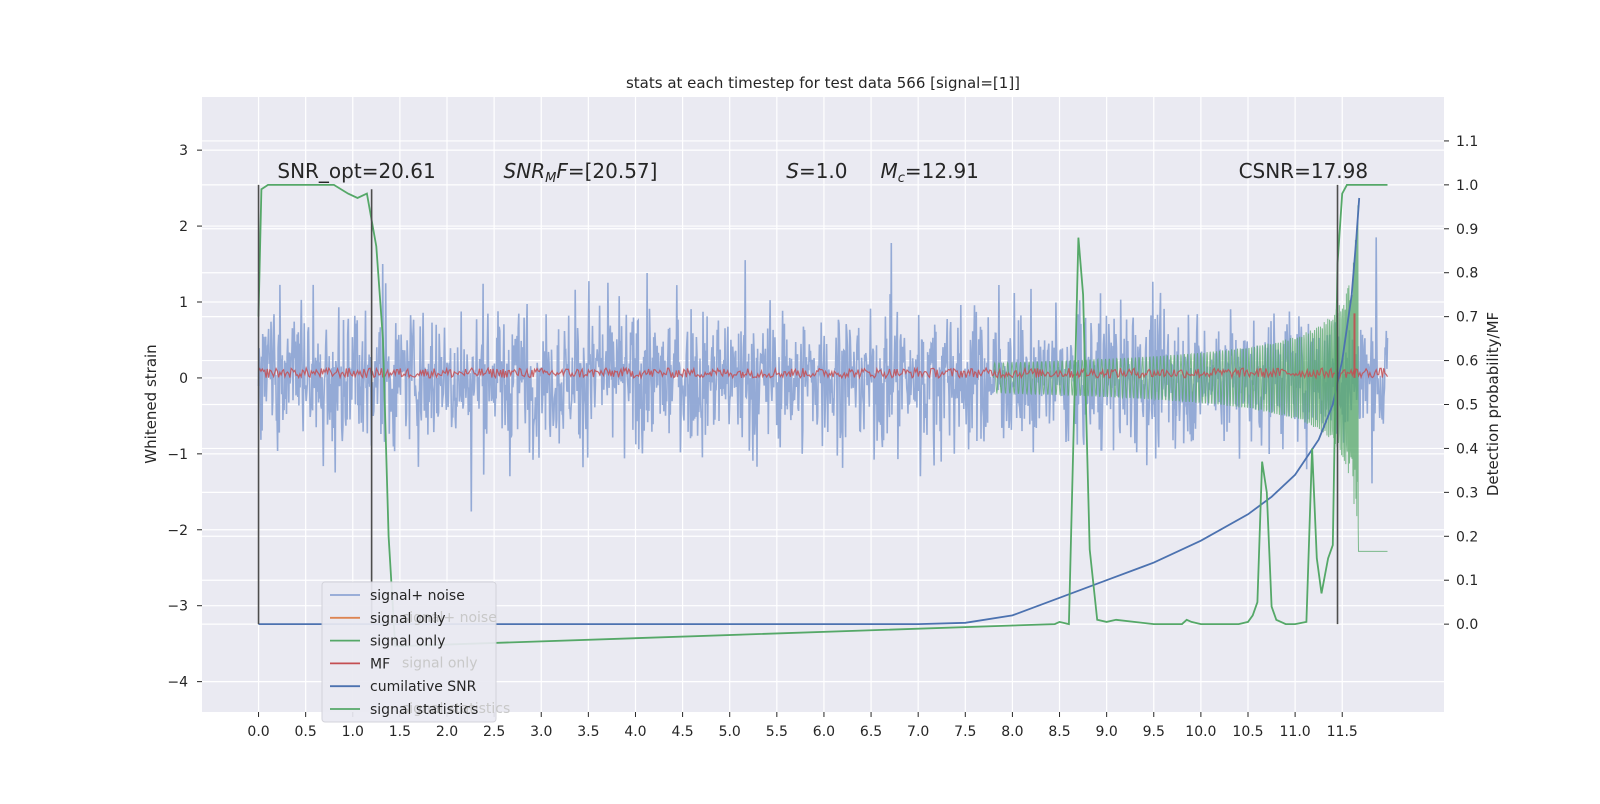 This screenshot has height=804, width=1600. Describe the element at coordinates (1012, 732) in the screenshot. I see `x-tick-label: 8.0` at that location.